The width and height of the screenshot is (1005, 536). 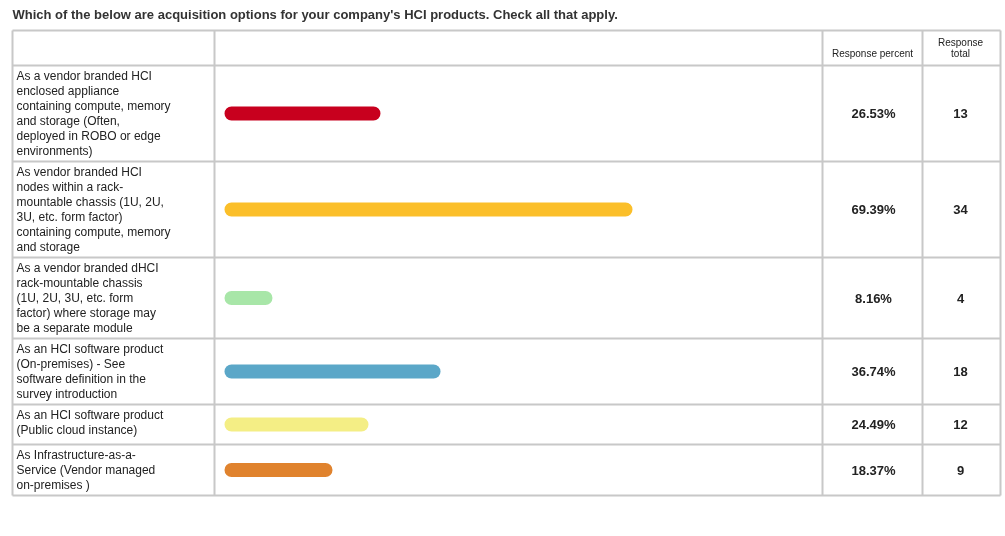 I want to click on data-label: 26.53%, so click(x=873, y=113).